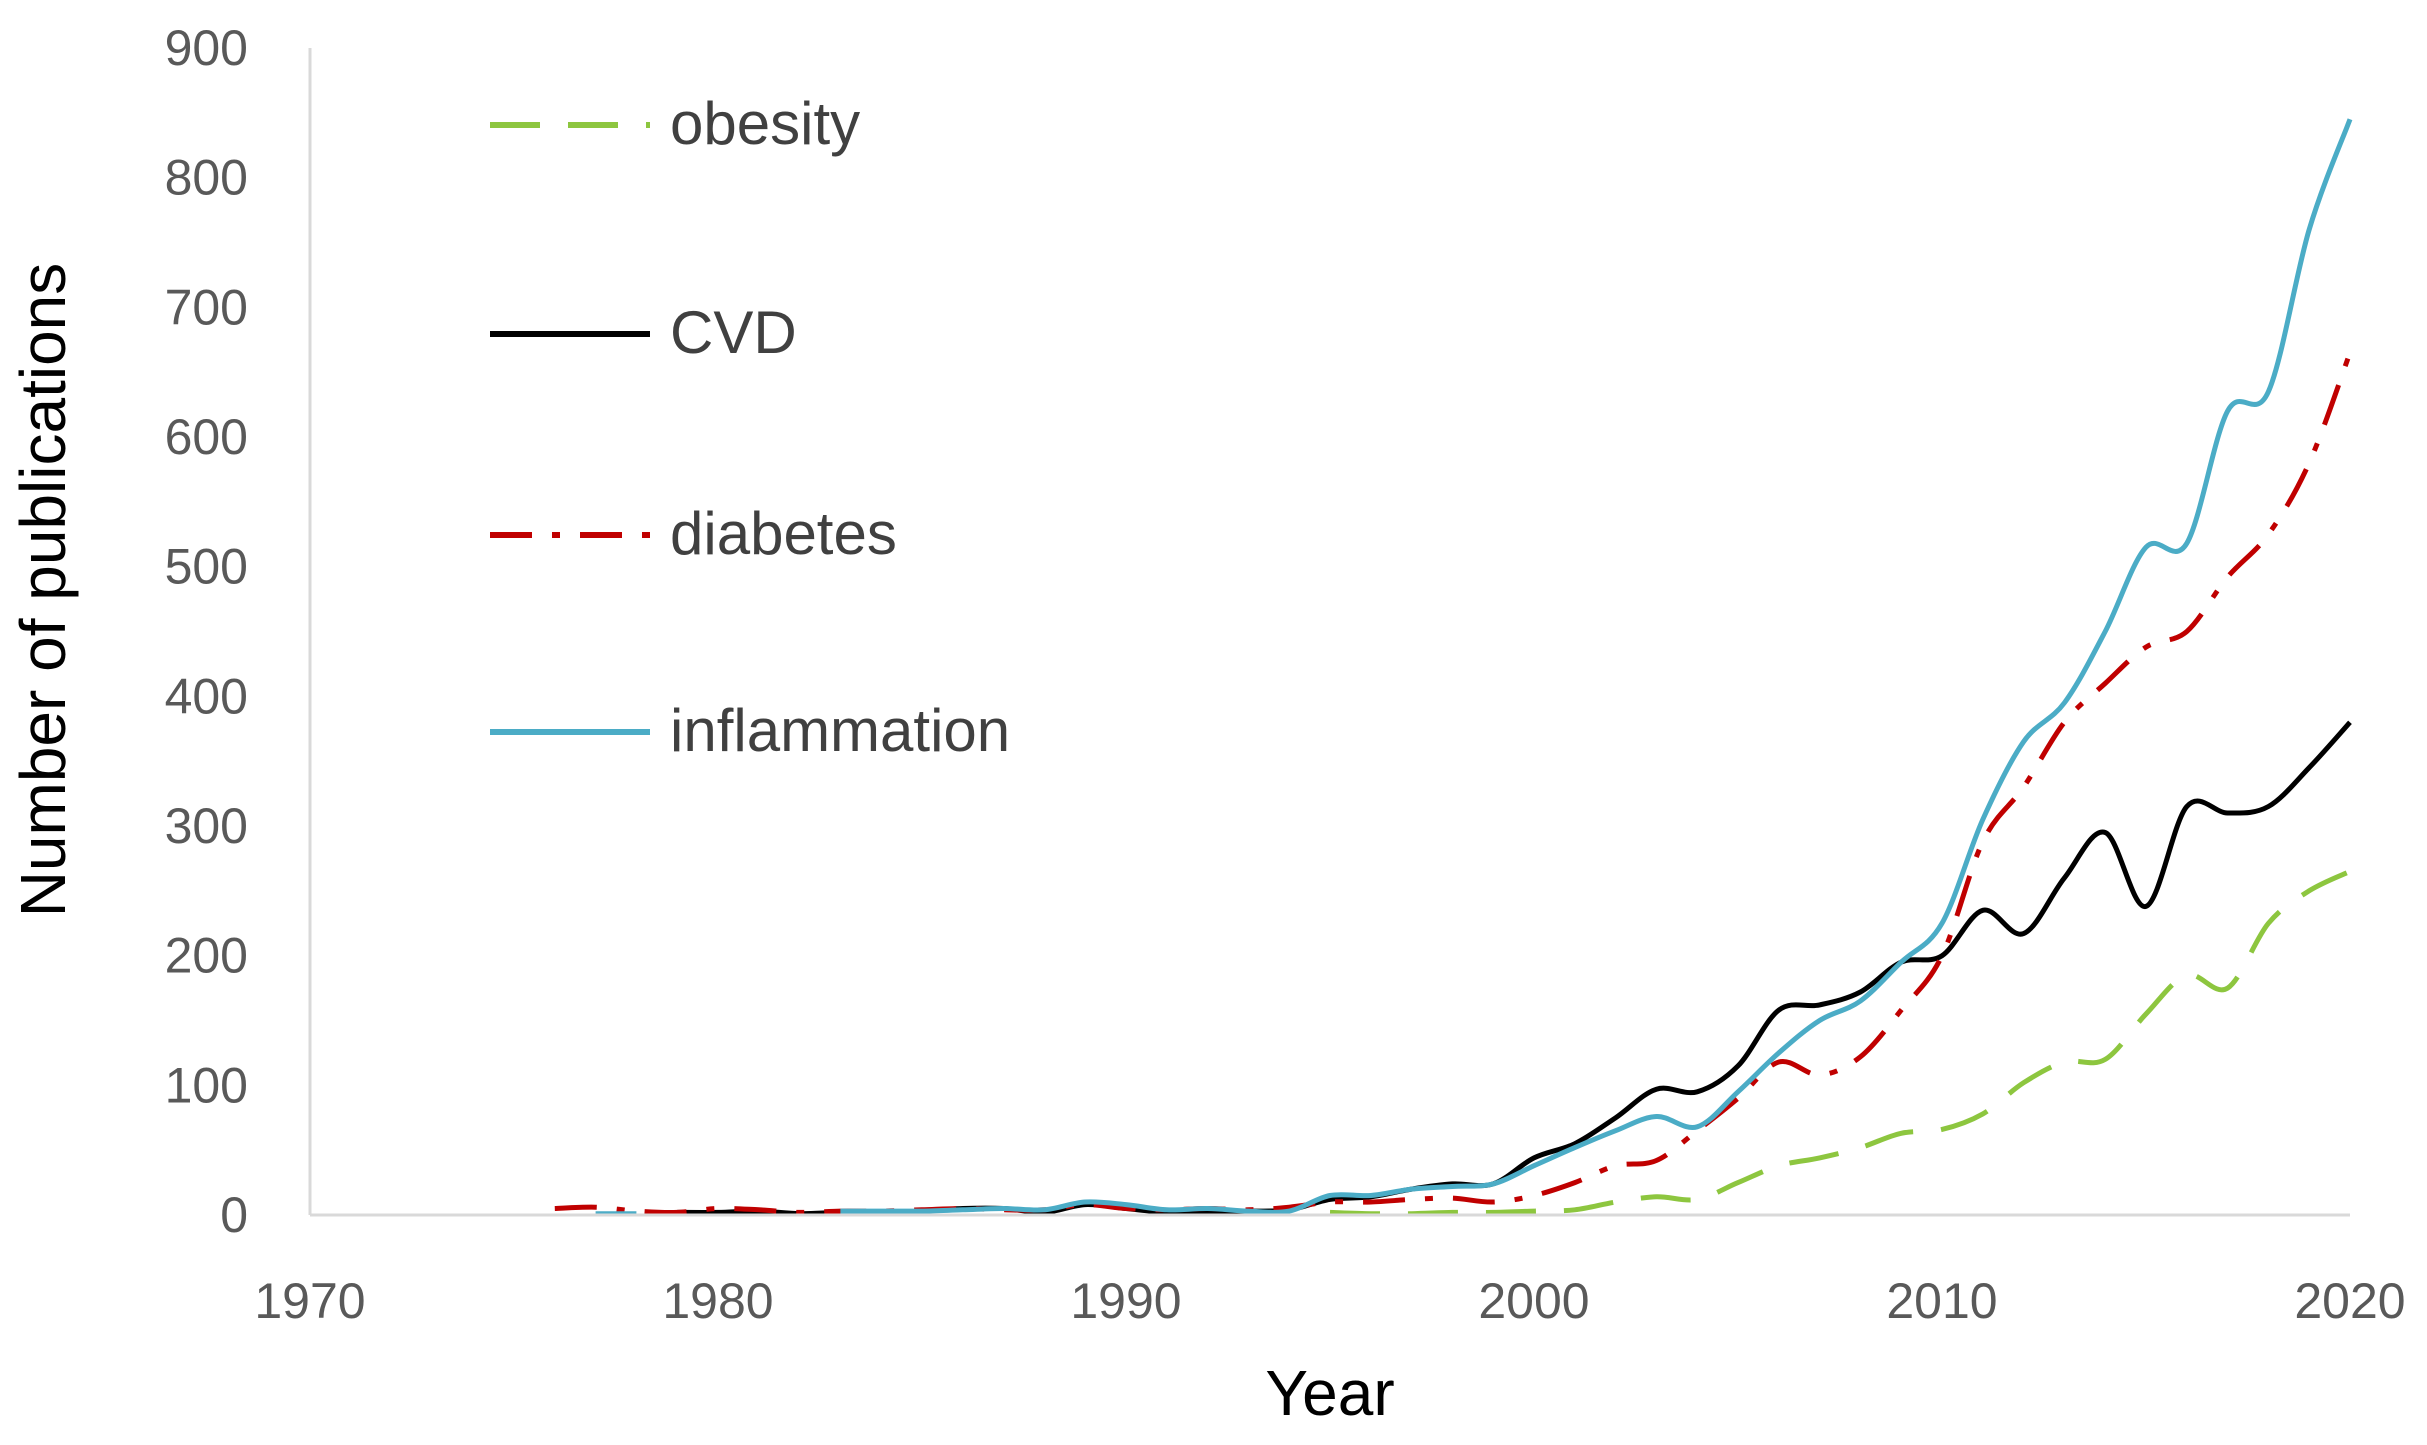 The height and width of the screenshot is (1445, 2427). Describe the element at coordinates (1329, 1393) in the screenshot. I see `x-axis-title: Year` at that location.